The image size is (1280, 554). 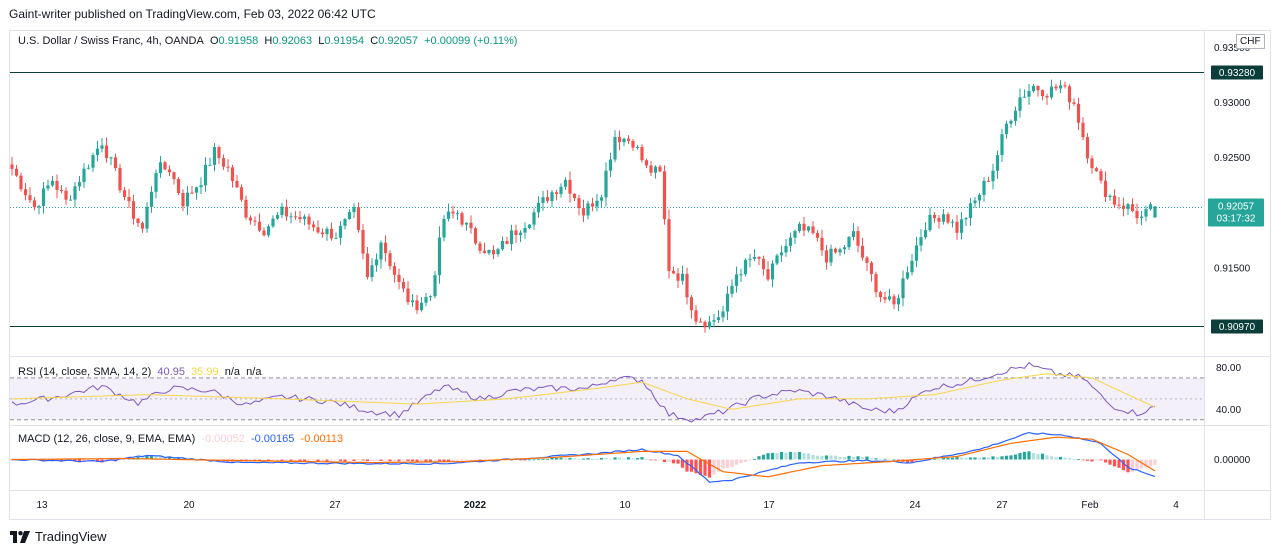 I want to click on time-tick-5: 17, so click(x=769, y=505).